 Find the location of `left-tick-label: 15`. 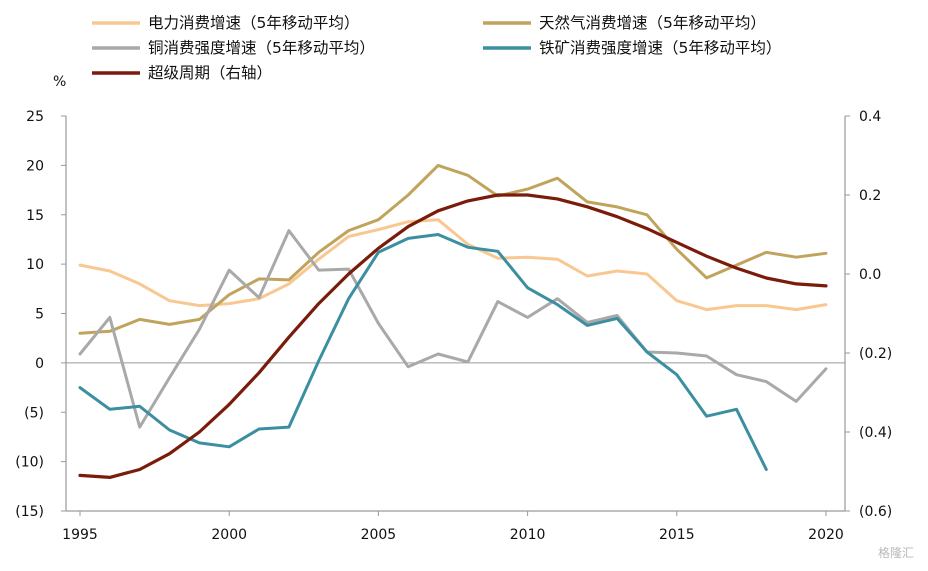

left-tick-label: 15 is located at coordinates (35, 216).